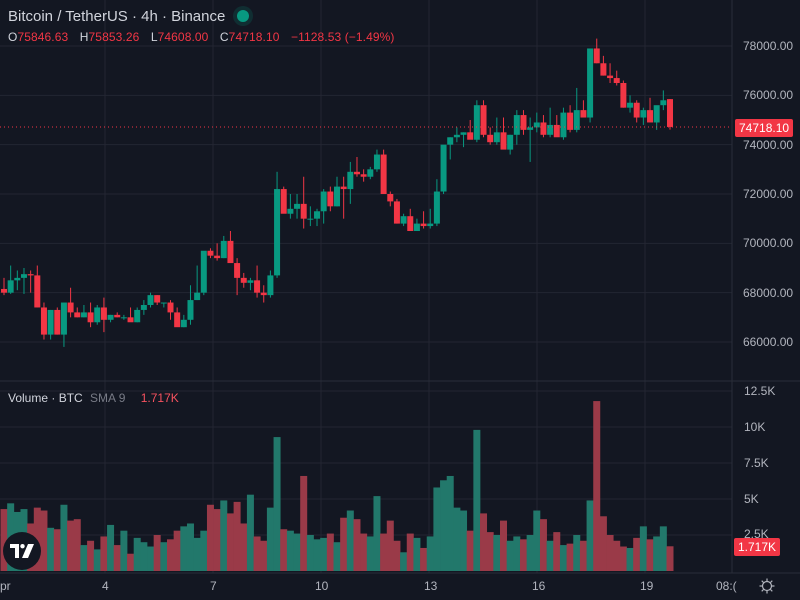  Describe the element at coordinates (755, 427) in the screenshot. I see `volume-tick: 10K` at that location.